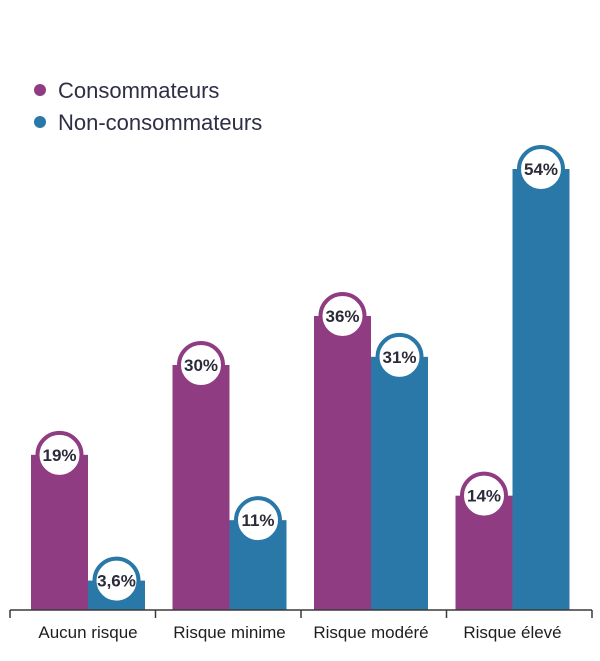  What do you see at coordinates (87, 632) in the screenshot?
I see `x-tick-label: Aucun risque` at bounding box center [87, 632].